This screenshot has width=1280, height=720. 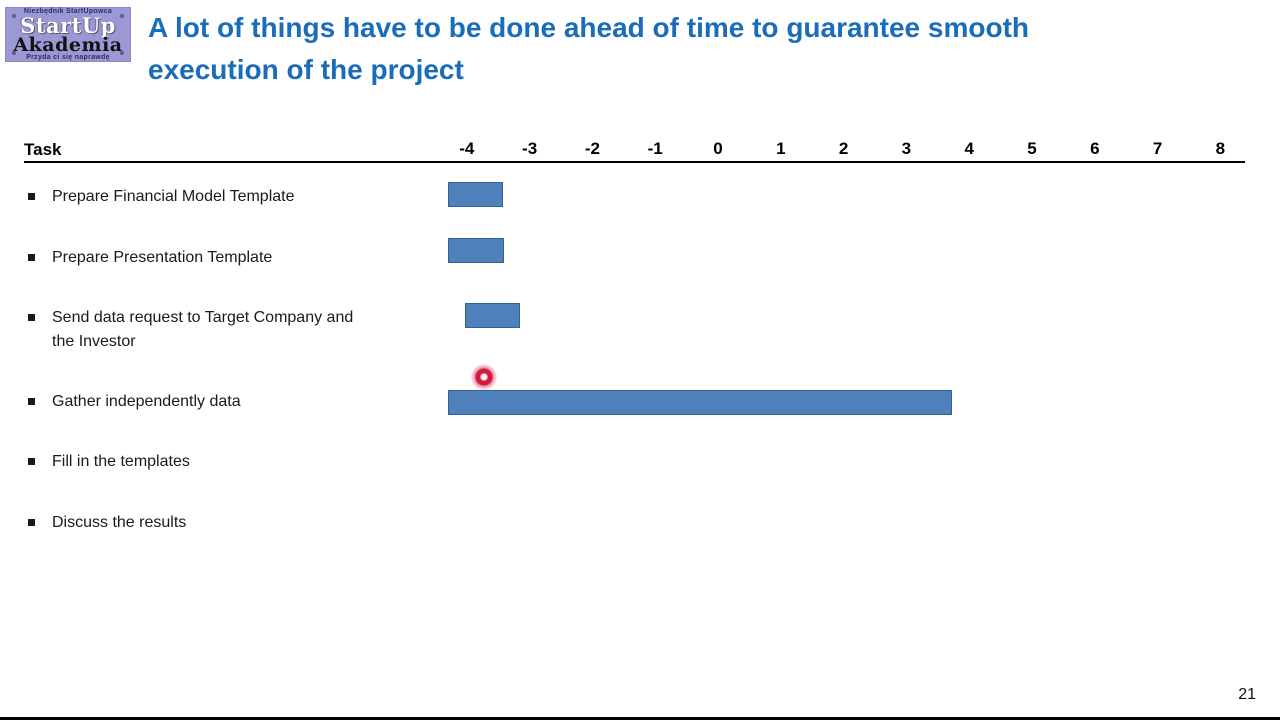 I want to click on axis-tick-label: 8, so click(x=1220, y=148).